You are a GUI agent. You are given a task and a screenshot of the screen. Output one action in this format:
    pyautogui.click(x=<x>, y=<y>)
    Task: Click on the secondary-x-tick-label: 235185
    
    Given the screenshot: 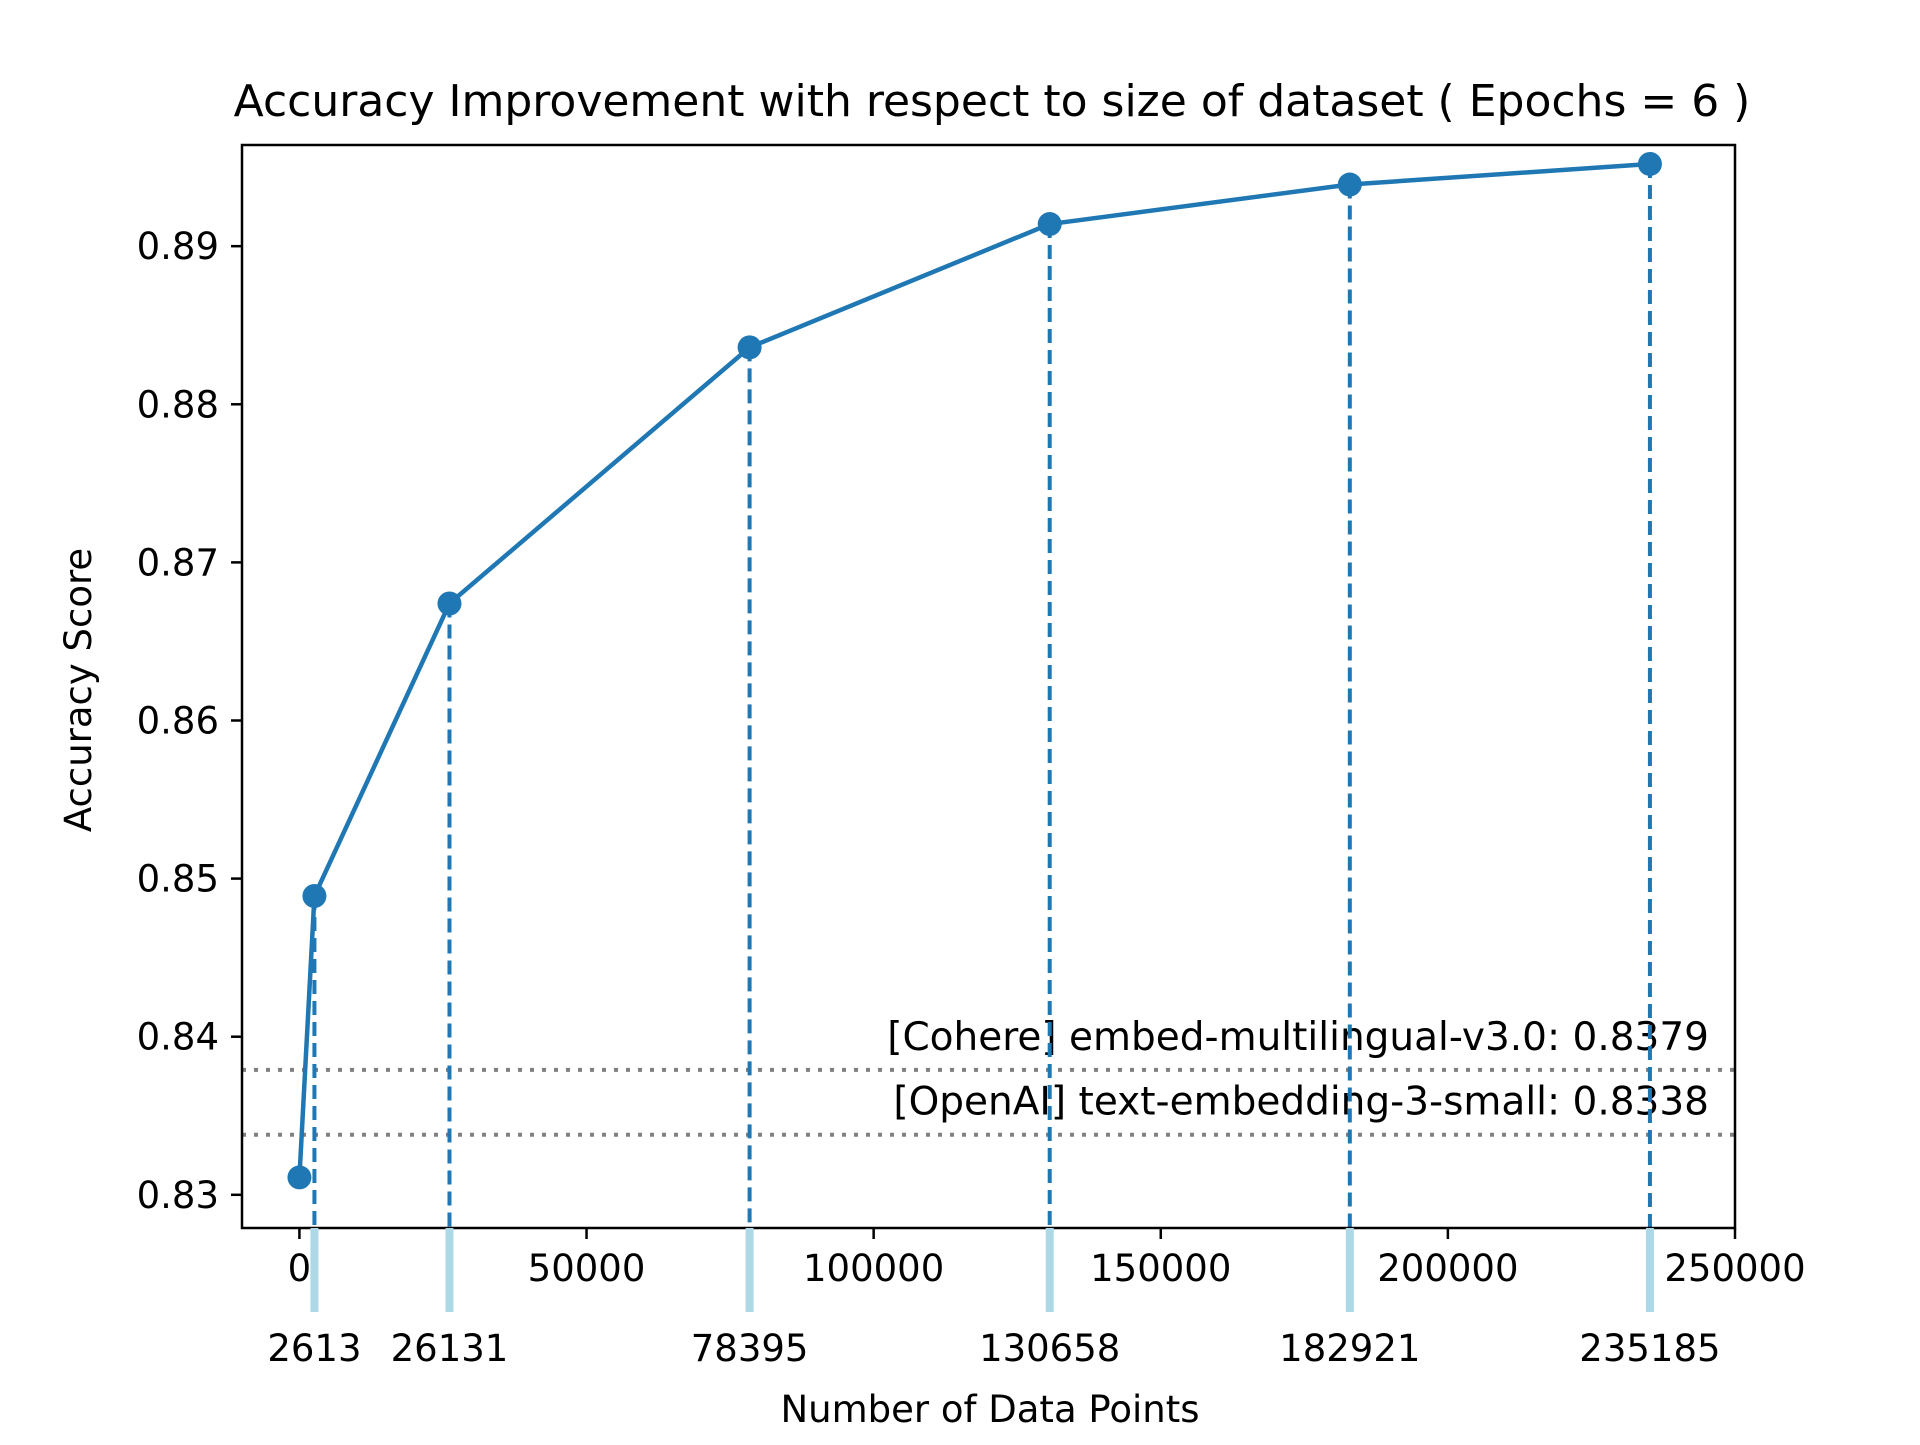 What is the action you would take?
    pyautogui.click(x=1649, y=1348)
    